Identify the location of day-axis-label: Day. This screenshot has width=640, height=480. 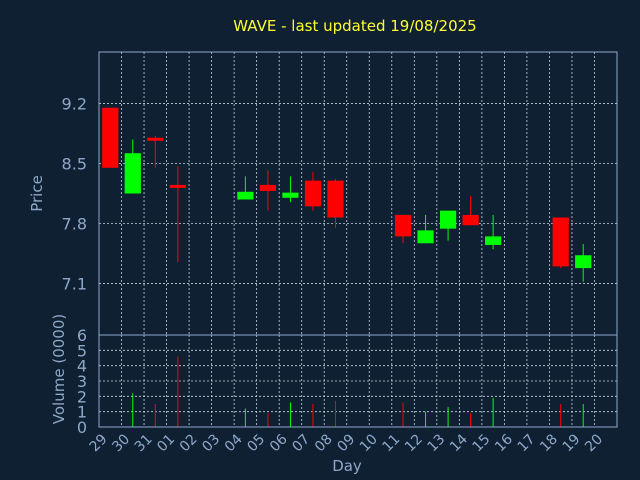
(347, 466).